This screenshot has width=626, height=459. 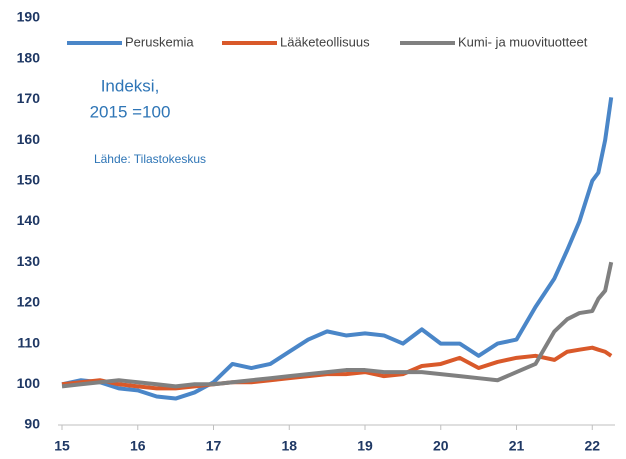 I want to click on legend-label: Peruskemia, so click(x=159, y=41).